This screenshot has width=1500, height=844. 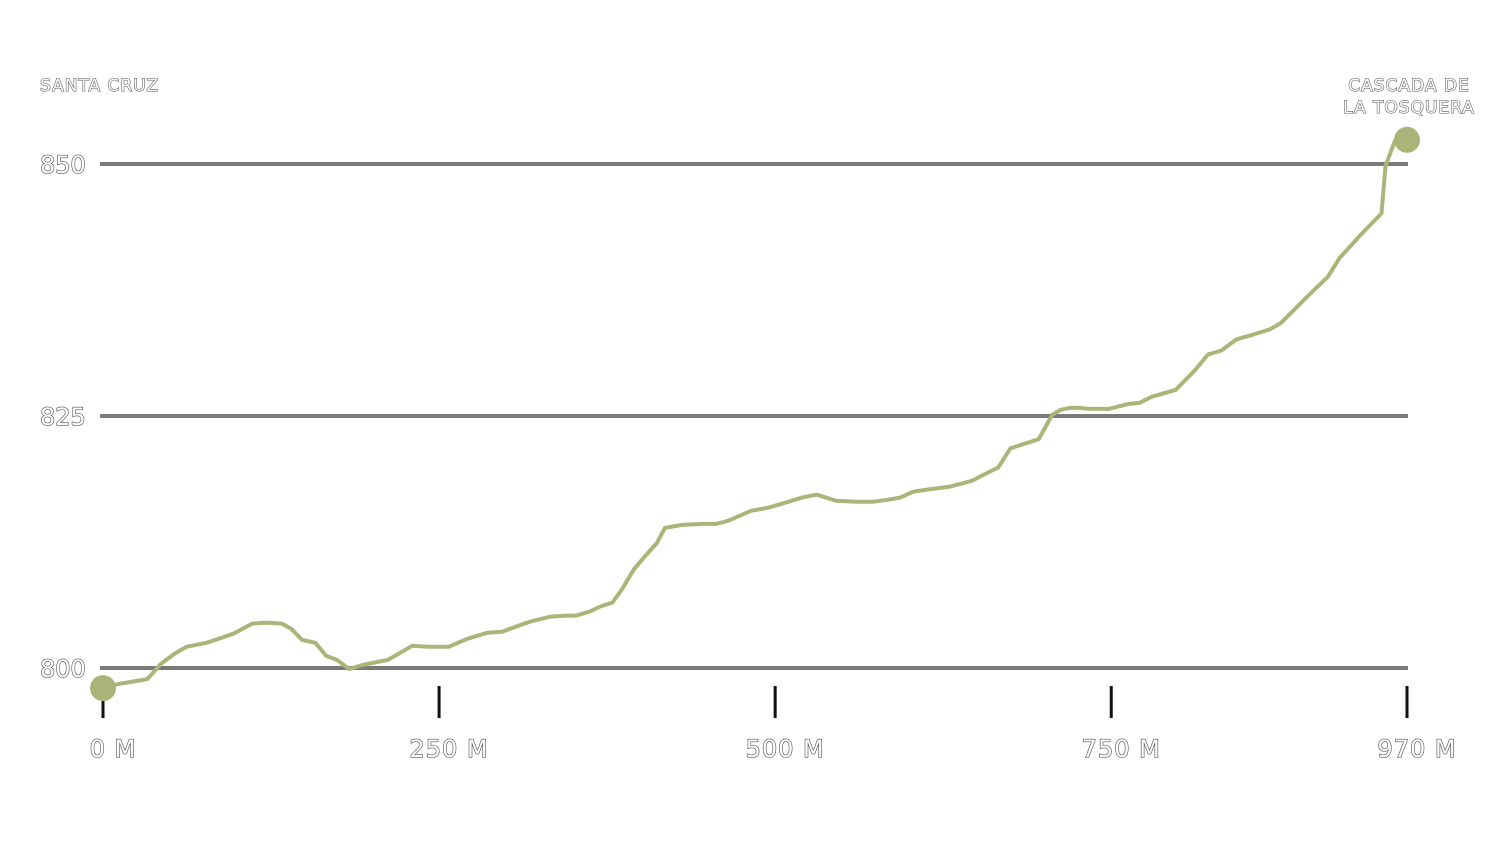 What do you see at coordinates (1407, 139) in the screenshot?
I see `end-marker` at bounding box center [1407, 139].